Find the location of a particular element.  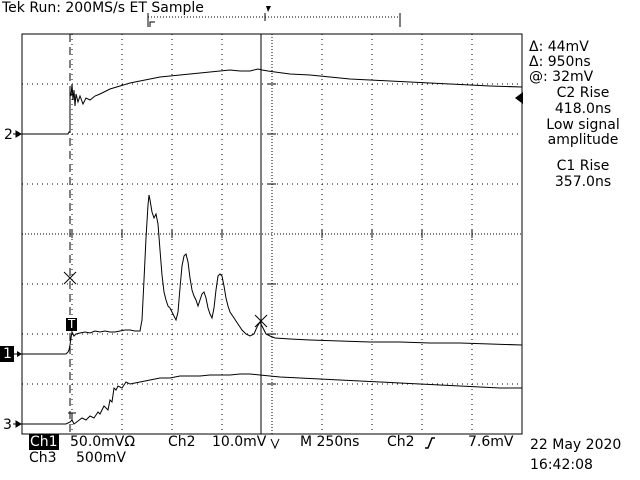

ch1-label: Ch1 is located at coordinates (44, 442).